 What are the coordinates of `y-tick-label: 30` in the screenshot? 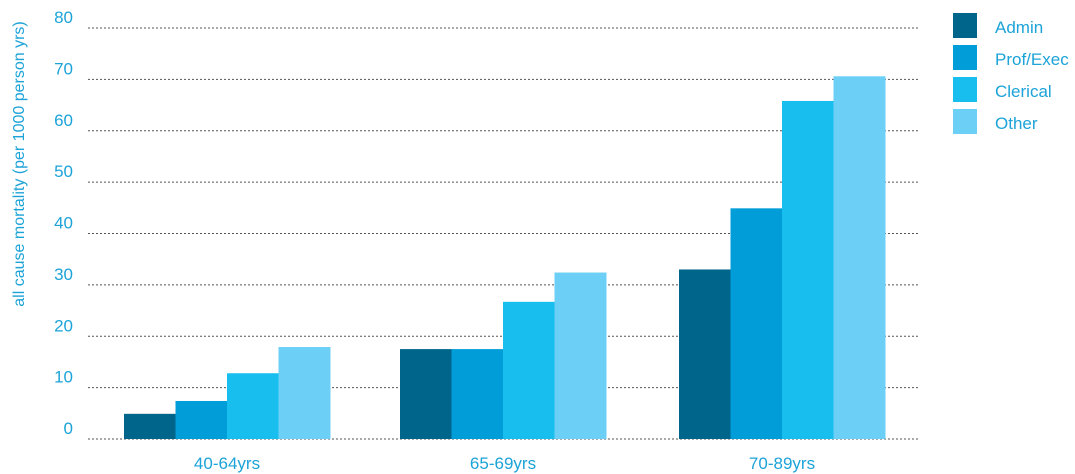 It's located at (63, 274).